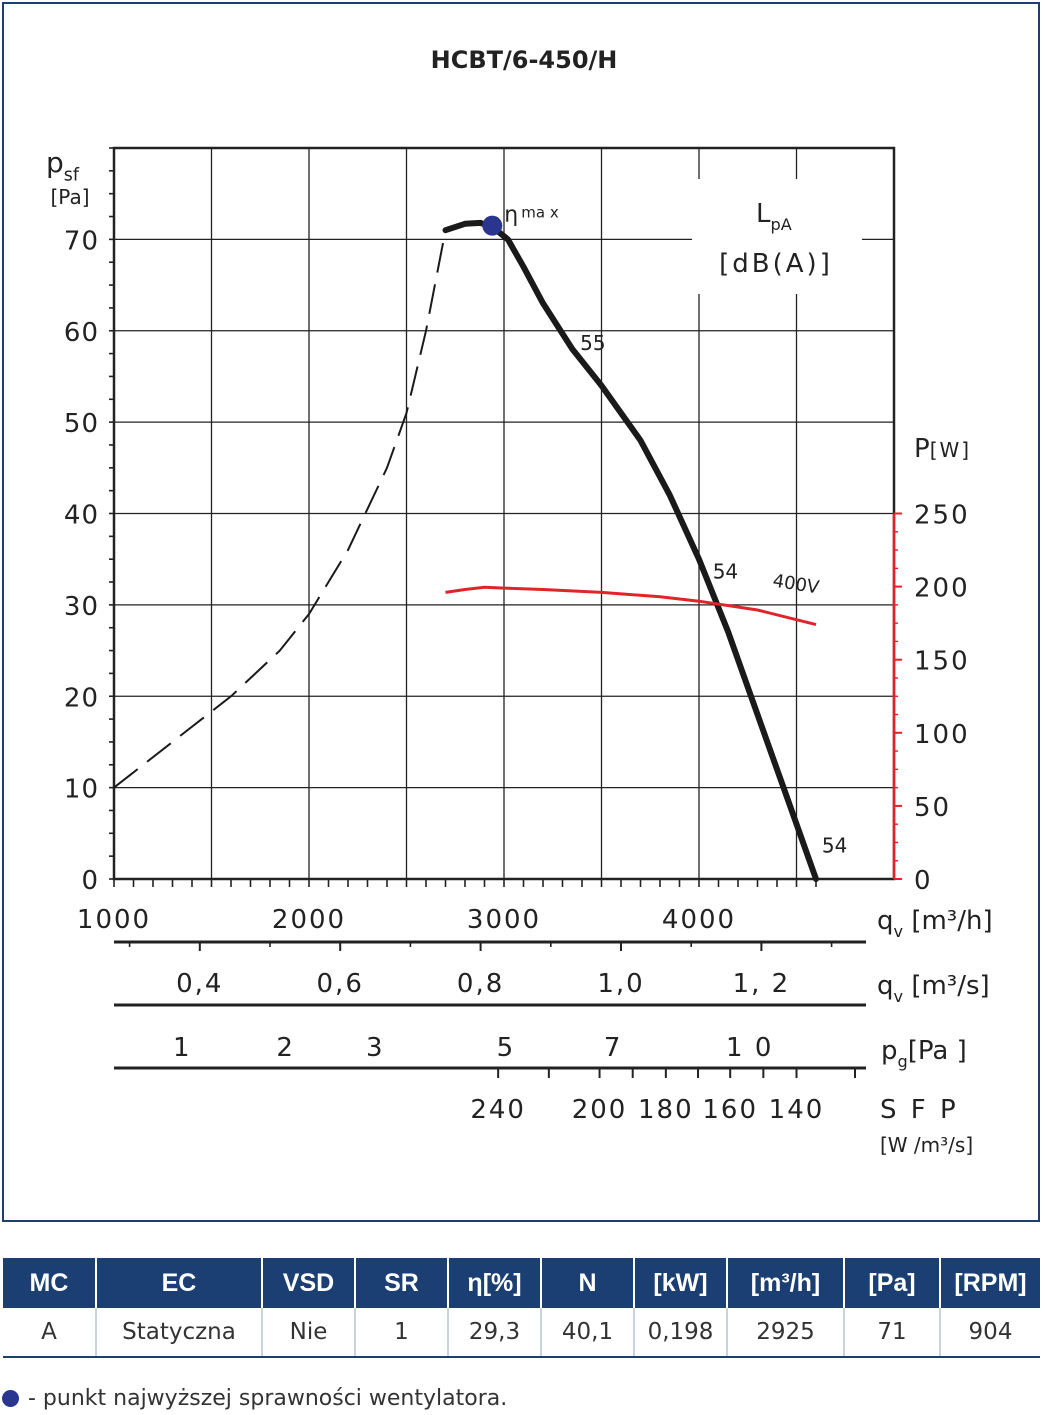 Image resolution: width=1045 pixels, height=1415 pixels. What do you see at coordinates (776, 264) in the screenshot?
I see `noise-unit: [dB(A)]` at bounding box center [776, 264].